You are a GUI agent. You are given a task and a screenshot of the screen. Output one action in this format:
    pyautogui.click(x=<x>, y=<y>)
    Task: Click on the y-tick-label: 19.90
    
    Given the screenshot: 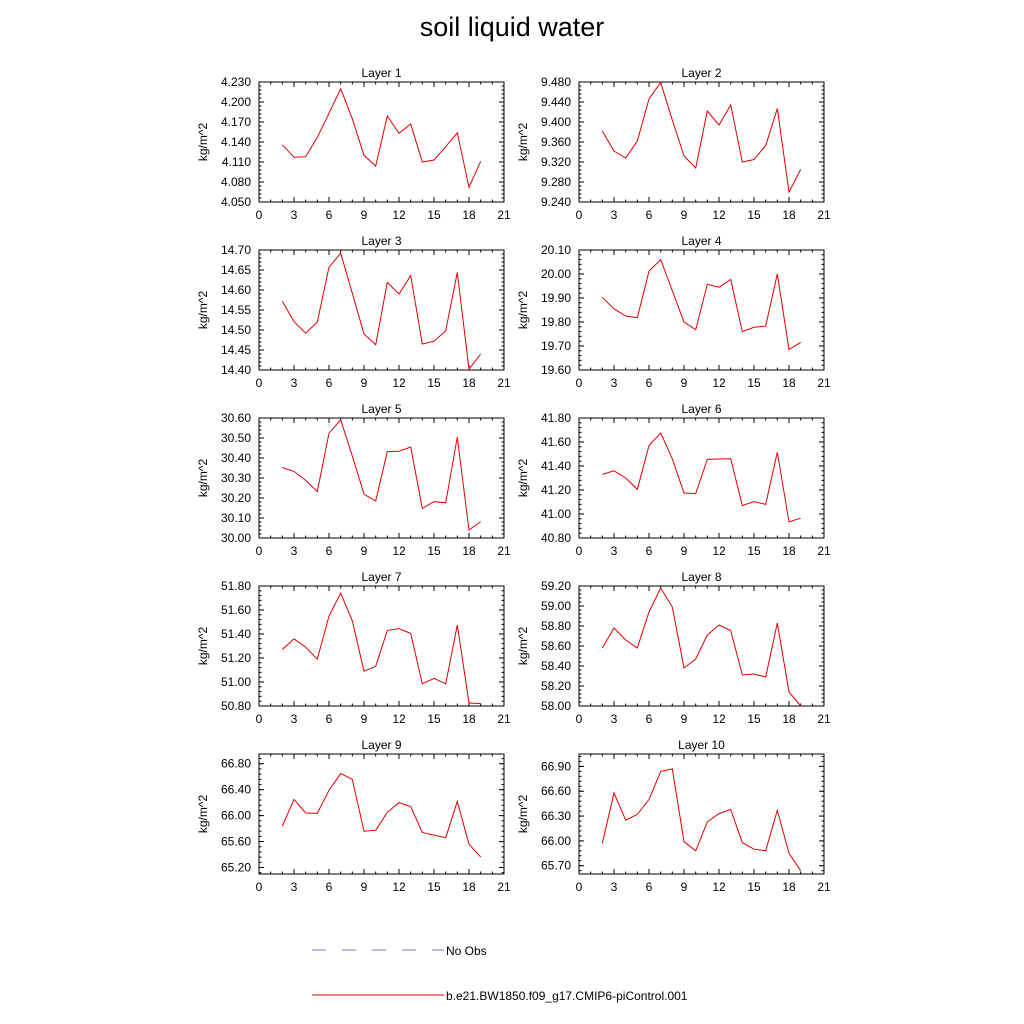 What is the action you would take?
    pyautogui.click(x=556, y=298)
    